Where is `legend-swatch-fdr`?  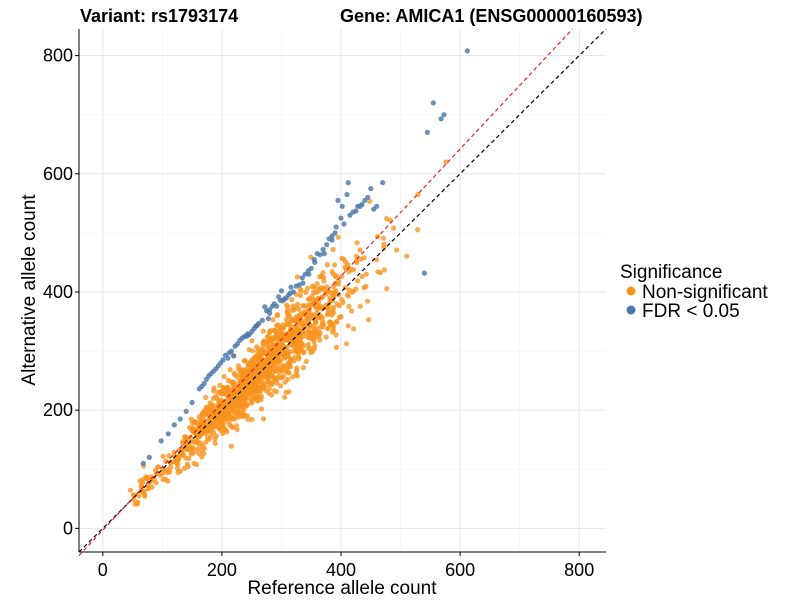 legend-swatch-fdr is located at coordinates (631, 310).